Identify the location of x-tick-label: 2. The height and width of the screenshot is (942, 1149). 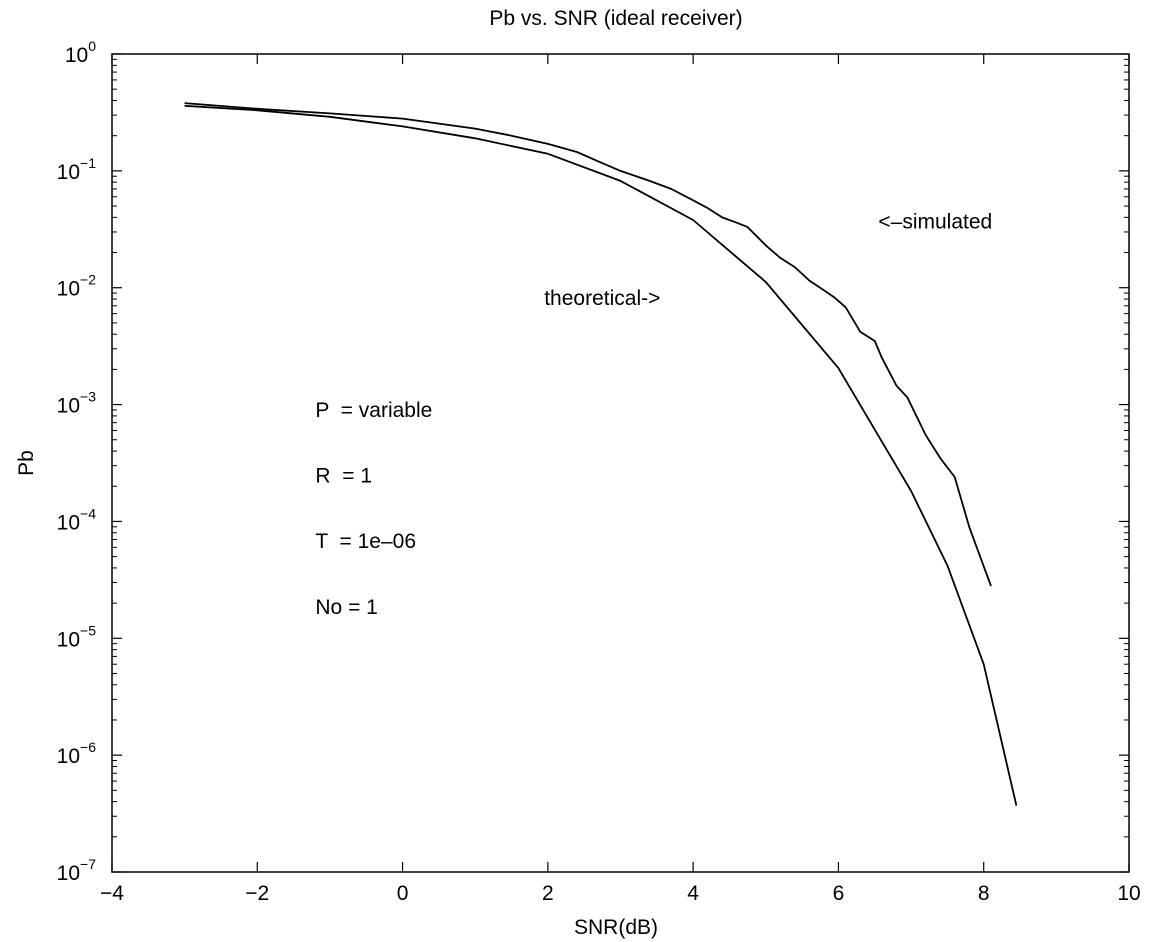
(548, 893).